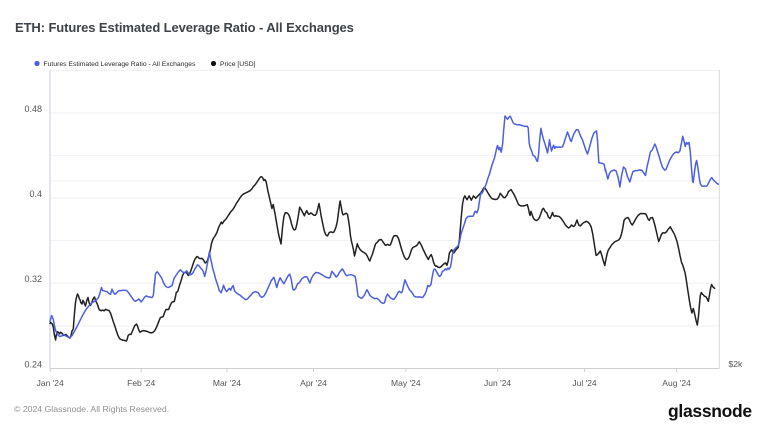  What do you see at coordinates (33, 279) in the screenshot?
I see `svg-text: 0.32` at bounding box center [33, 279].